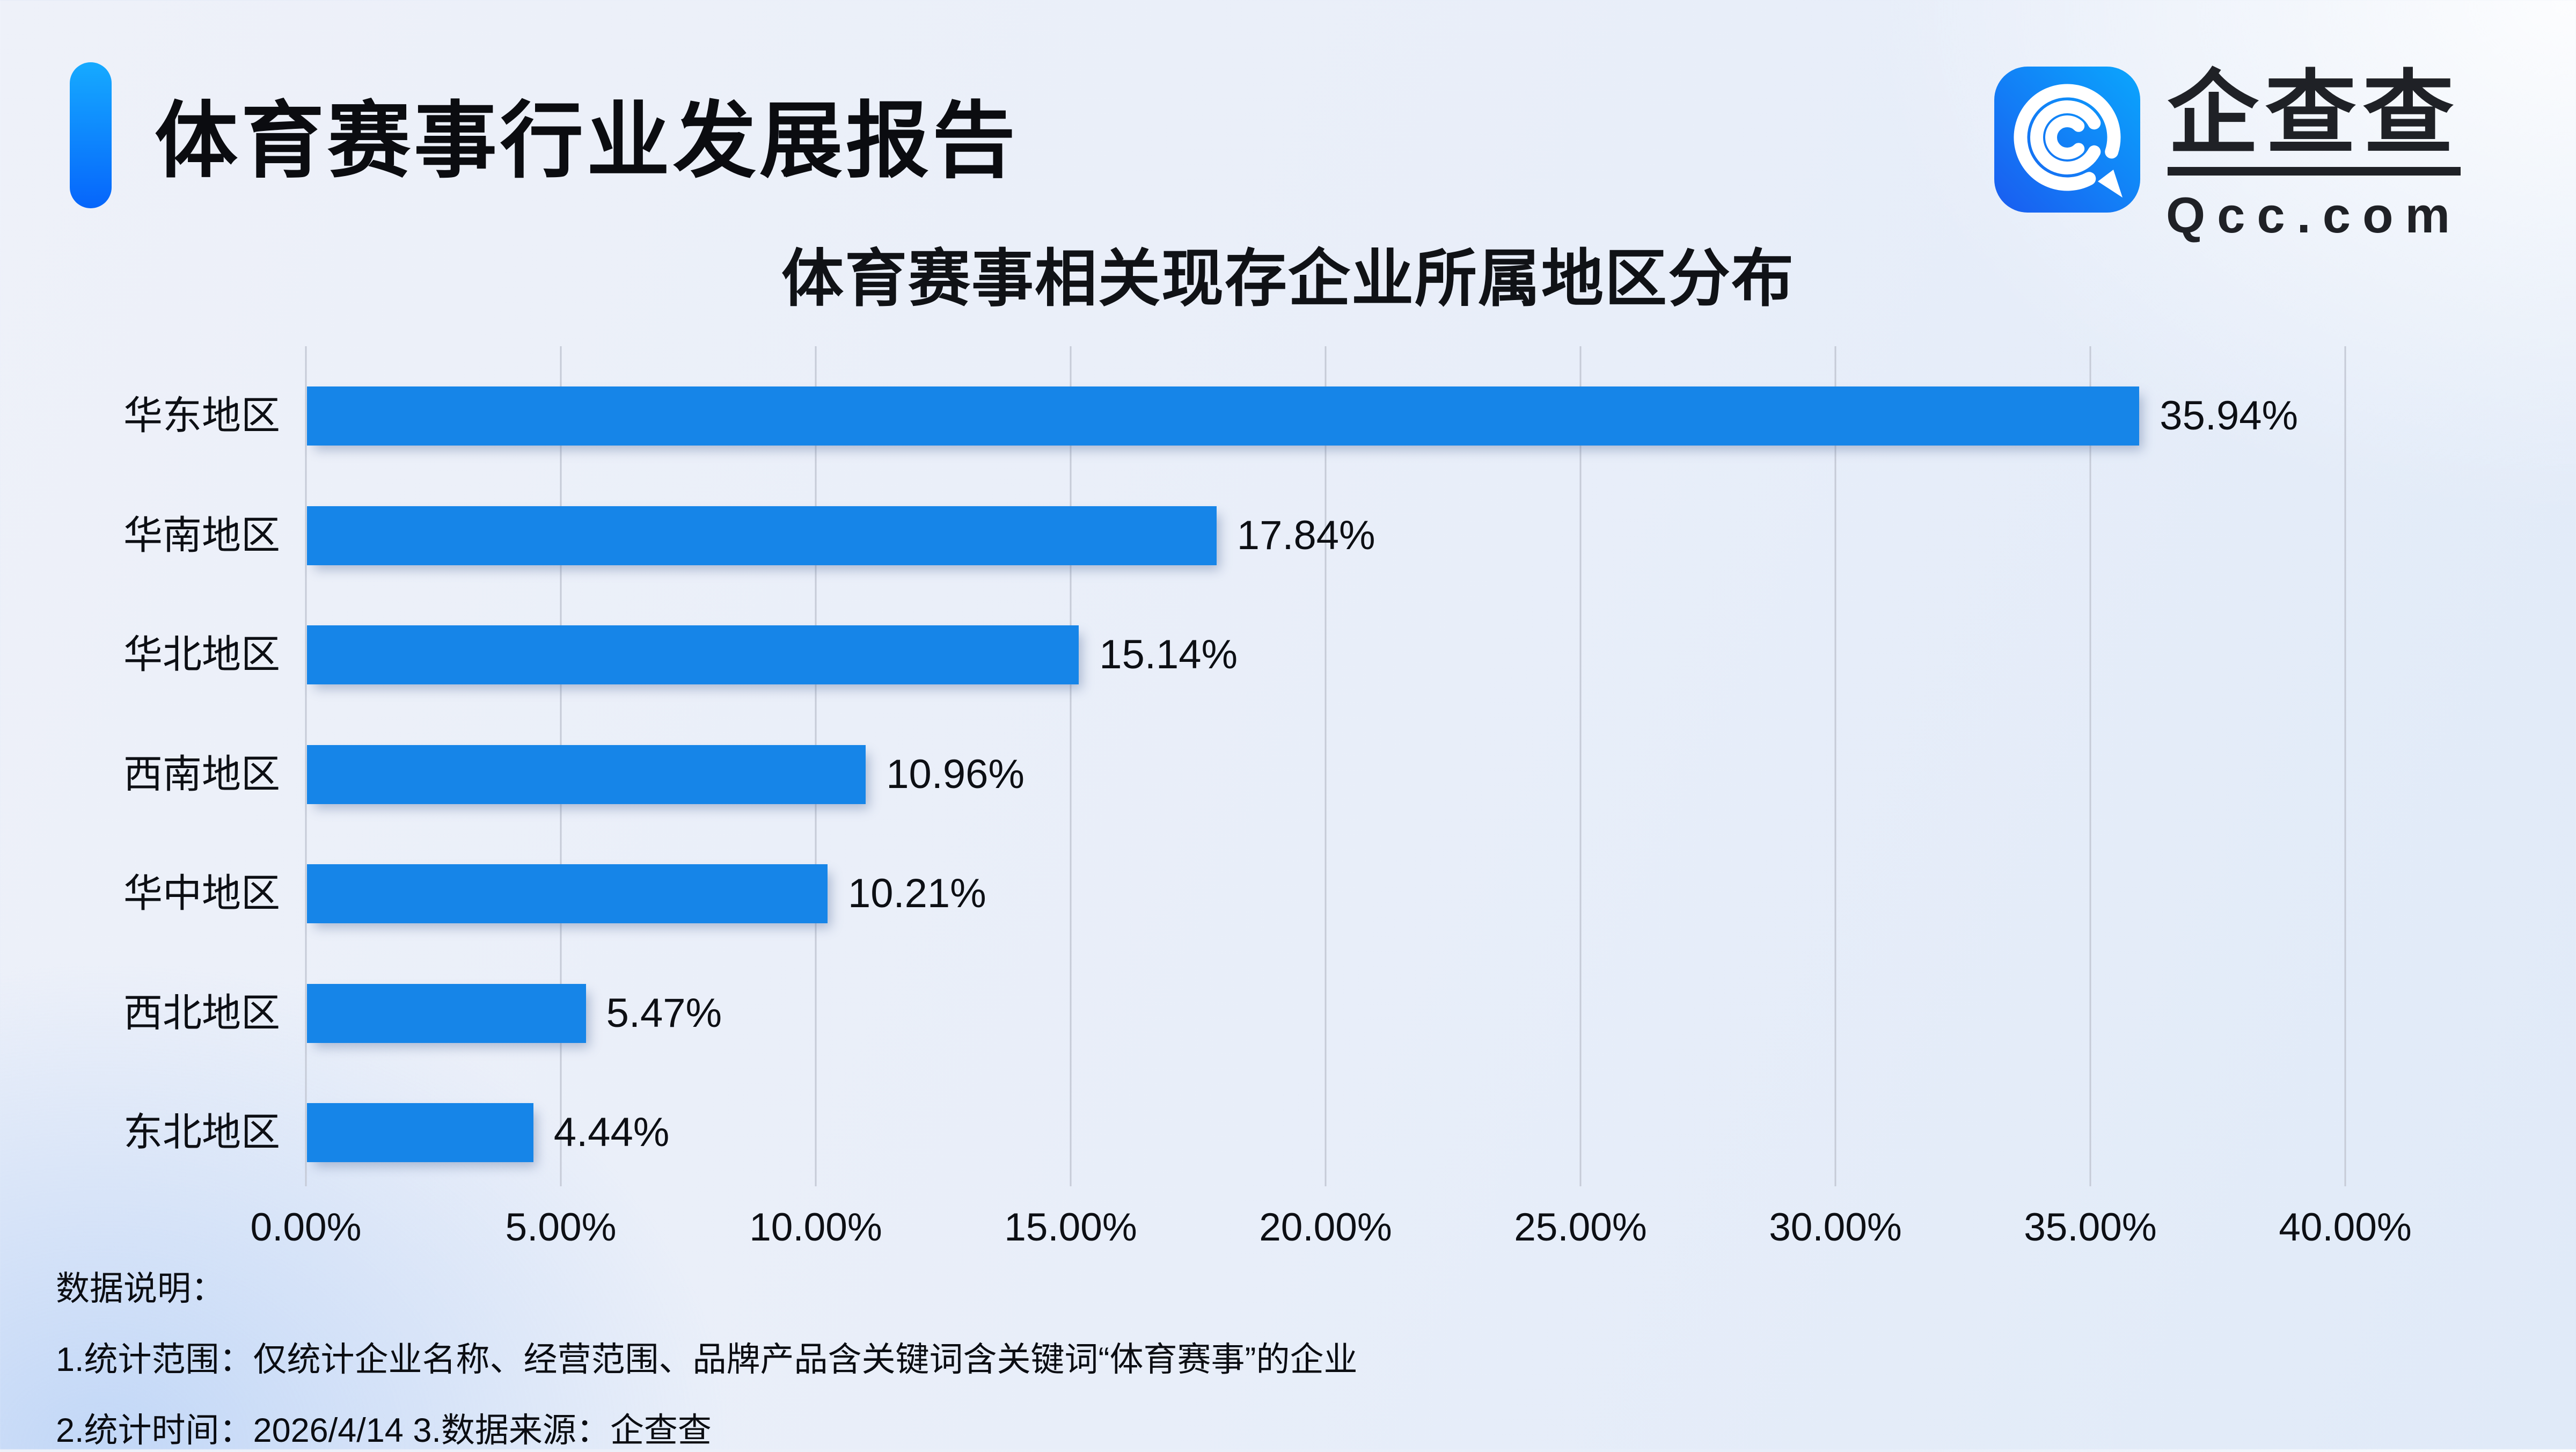 The image size is (2576, 1452). I want to click on x-axis-tick-label: 30.00%, so click(1835, 1227).